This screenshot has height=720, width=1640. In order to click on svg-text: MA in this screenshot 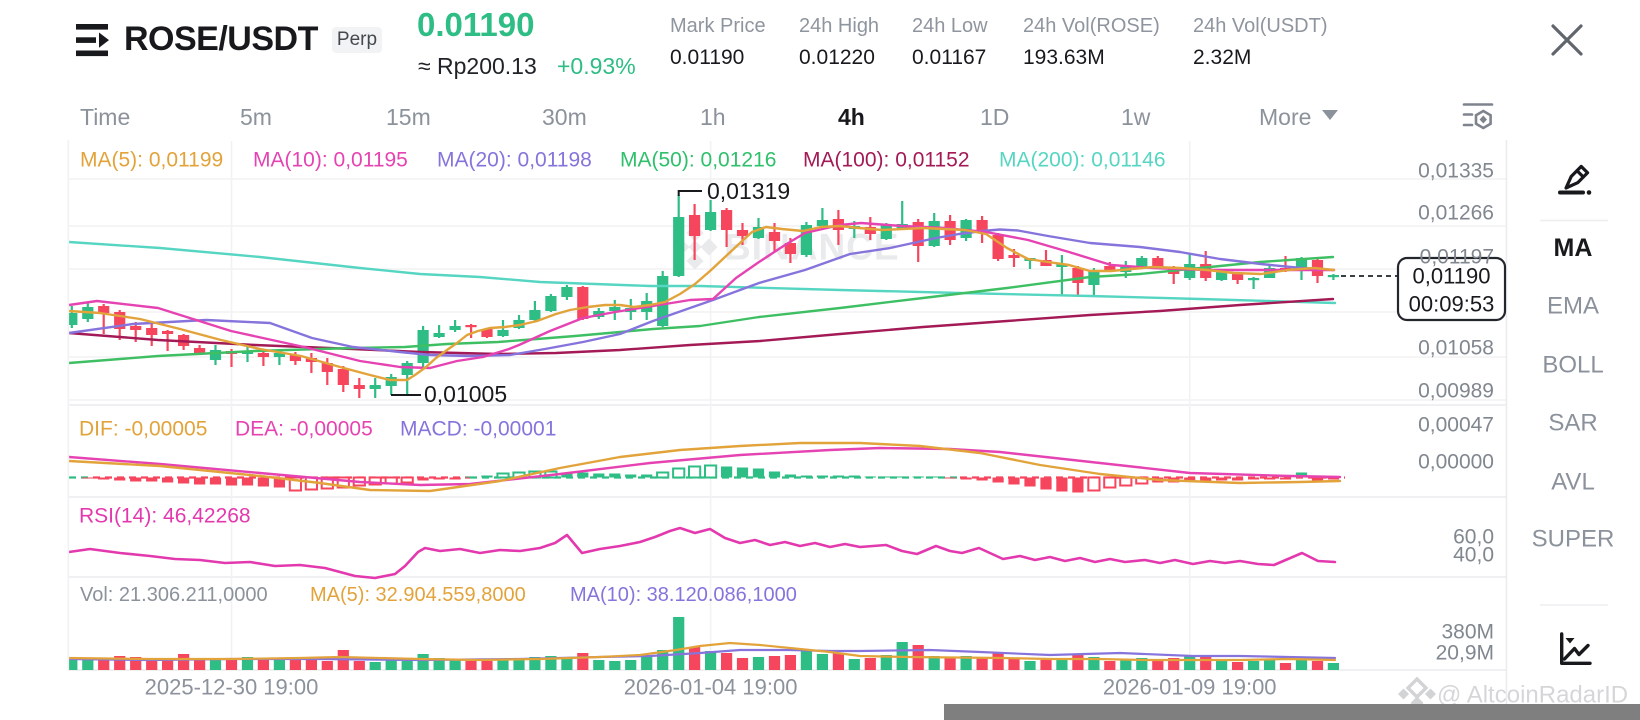, I will do `click(1573, 248)`.